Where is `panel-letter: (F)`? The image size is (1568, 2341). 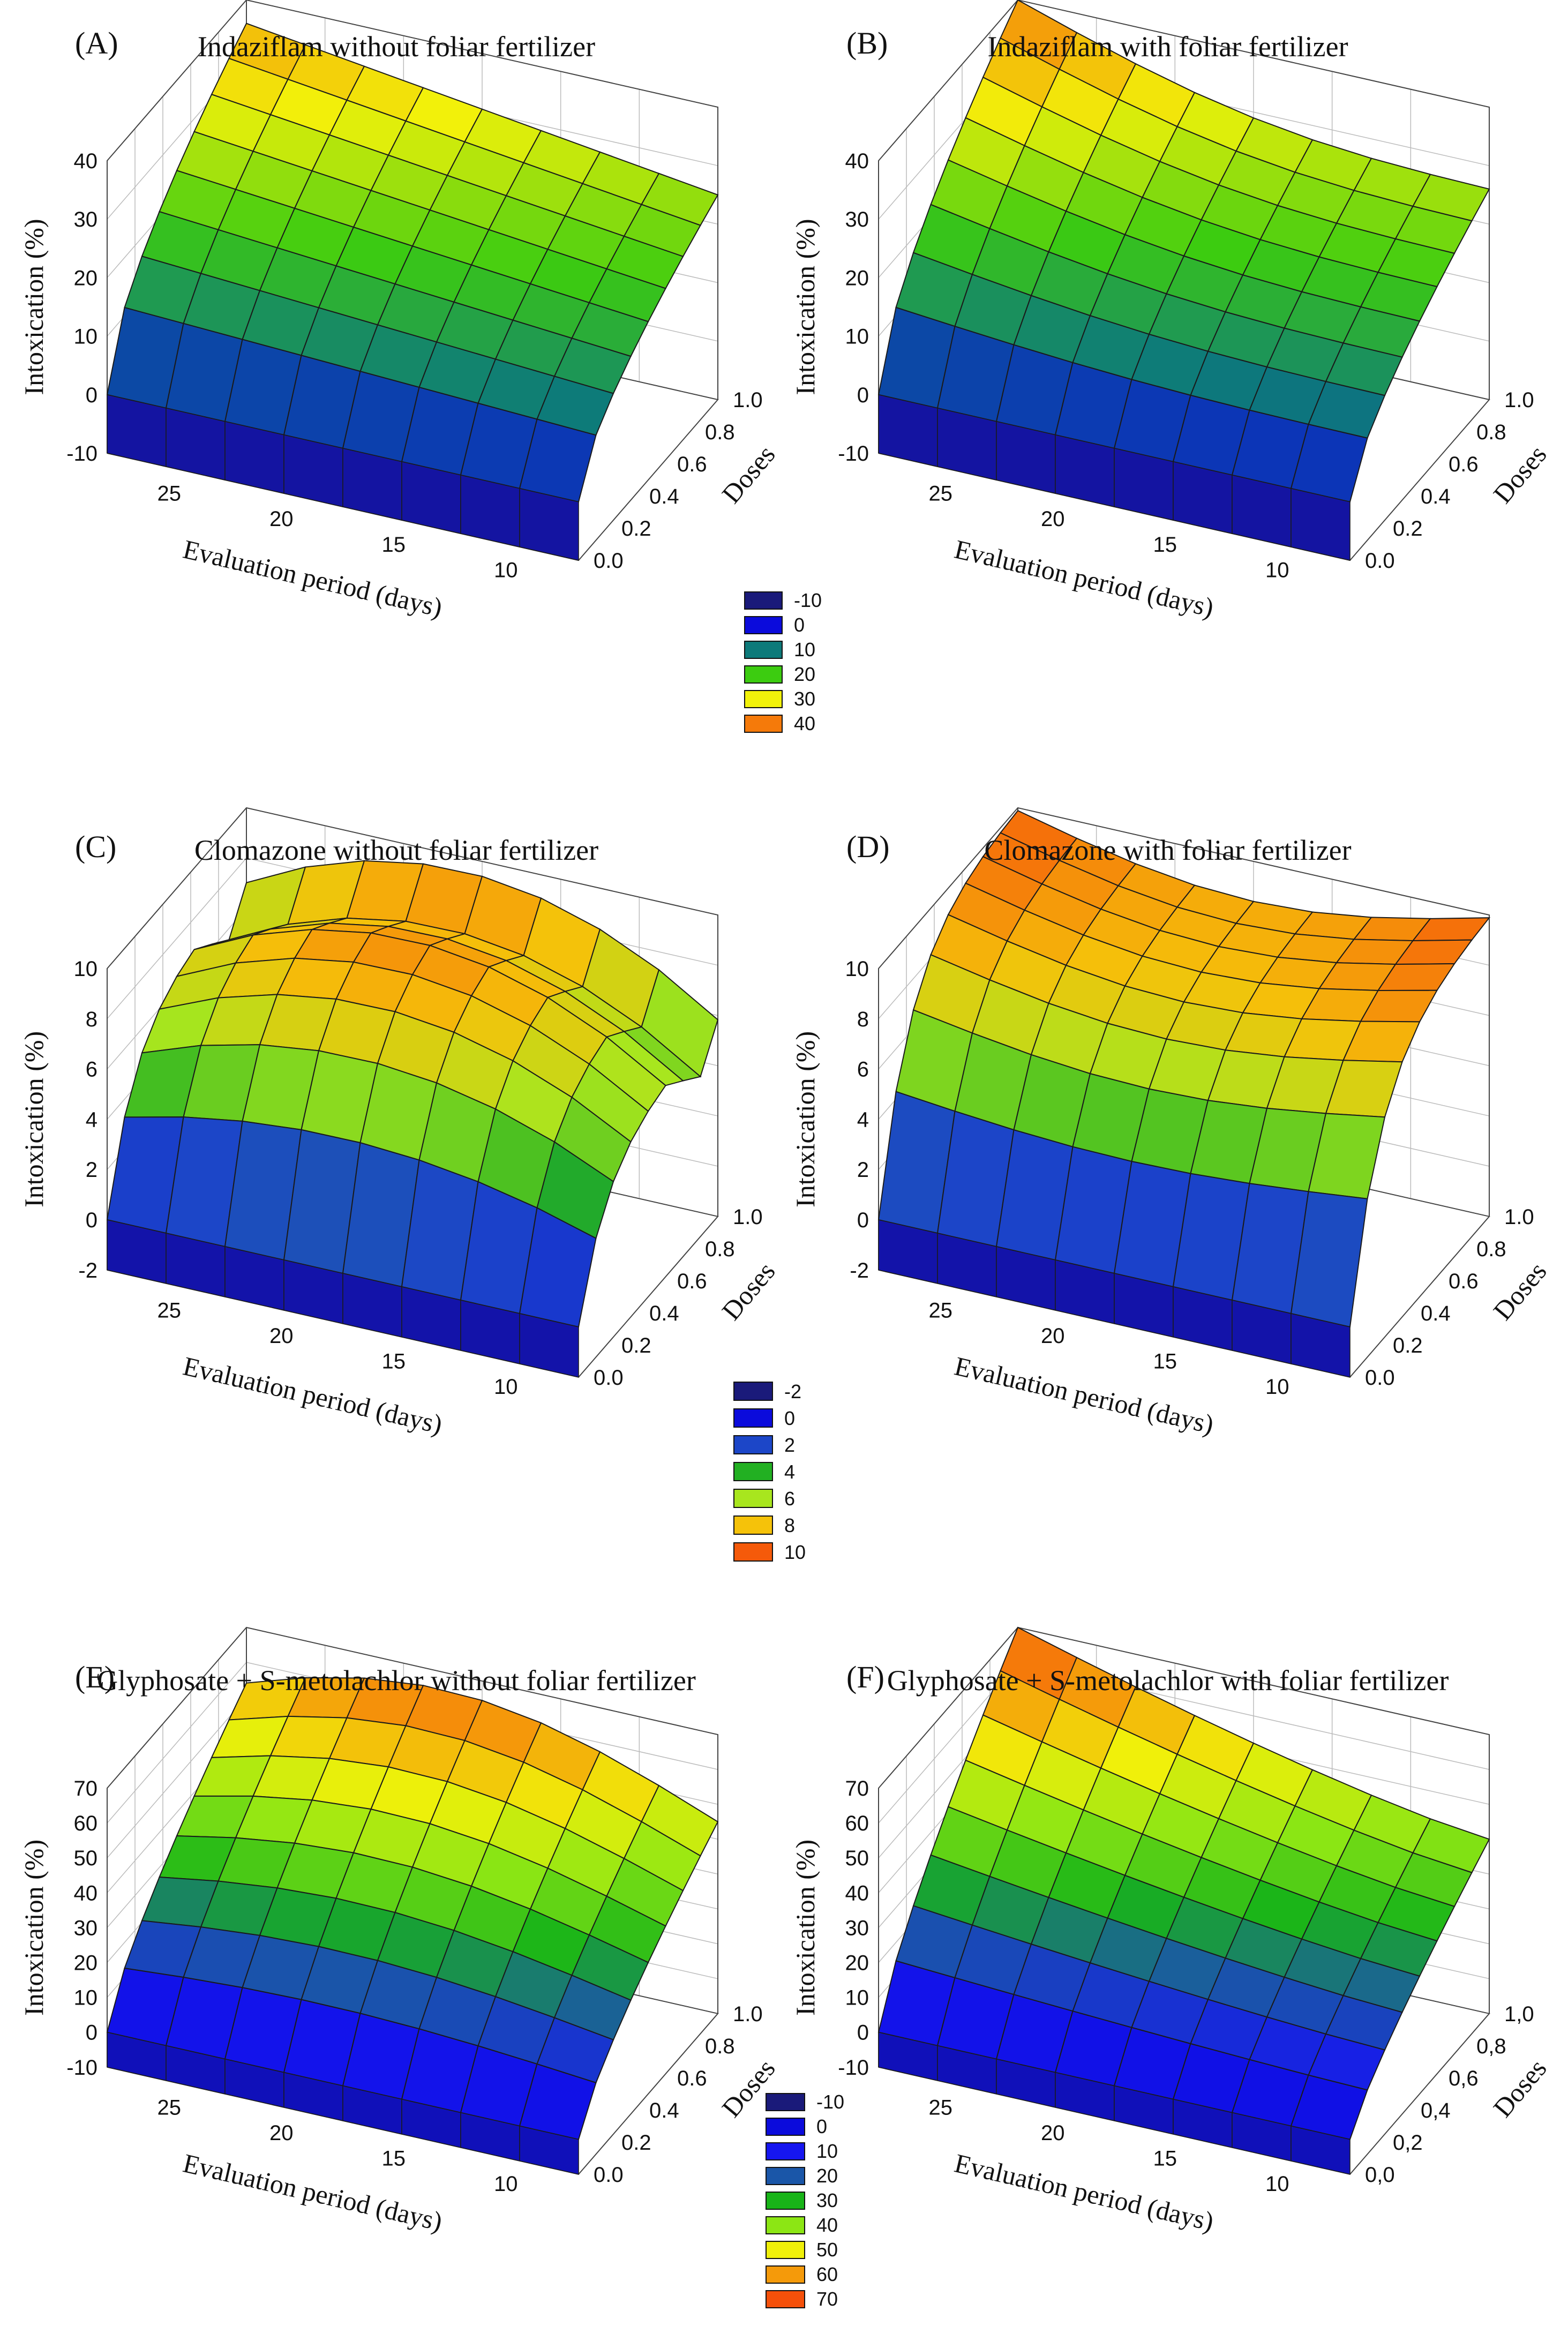
panel-letter: (F) is located at coordinates (865, 1677).